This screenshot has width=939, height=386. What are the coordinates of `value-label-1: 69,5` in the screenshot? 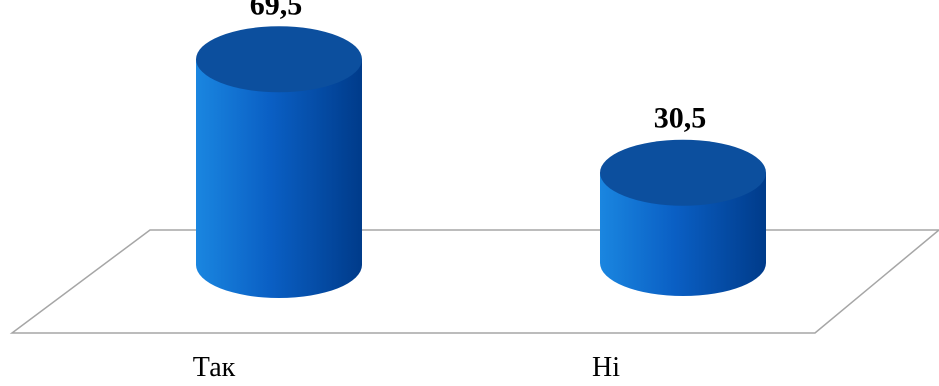 It's located at (276, 10).